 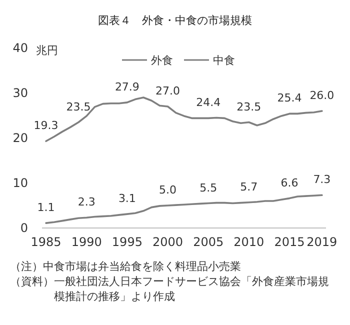 What do you see at coordinates (125, 266) in the screenshot?
I see `text: （注）中食市場は弁当給食を除く料理品小売業` at bounding box center [125, 266].